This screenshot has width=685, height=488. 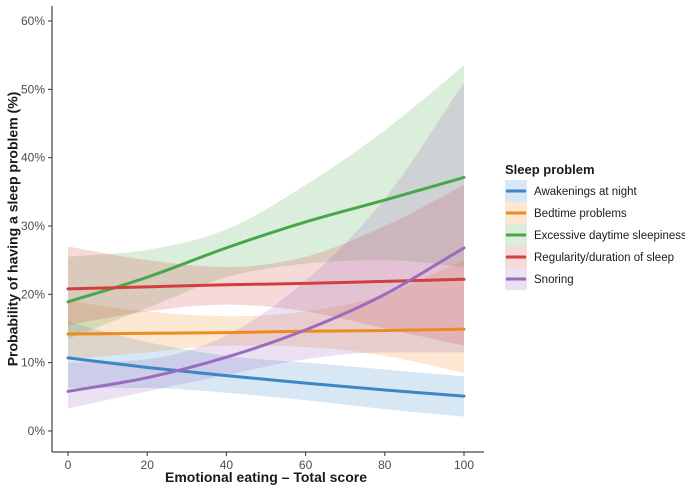 What do you see at coordinates (550, 169) in the screenshot?
I see `legend-title: Sleep problem` at bounding box center [550, 169].